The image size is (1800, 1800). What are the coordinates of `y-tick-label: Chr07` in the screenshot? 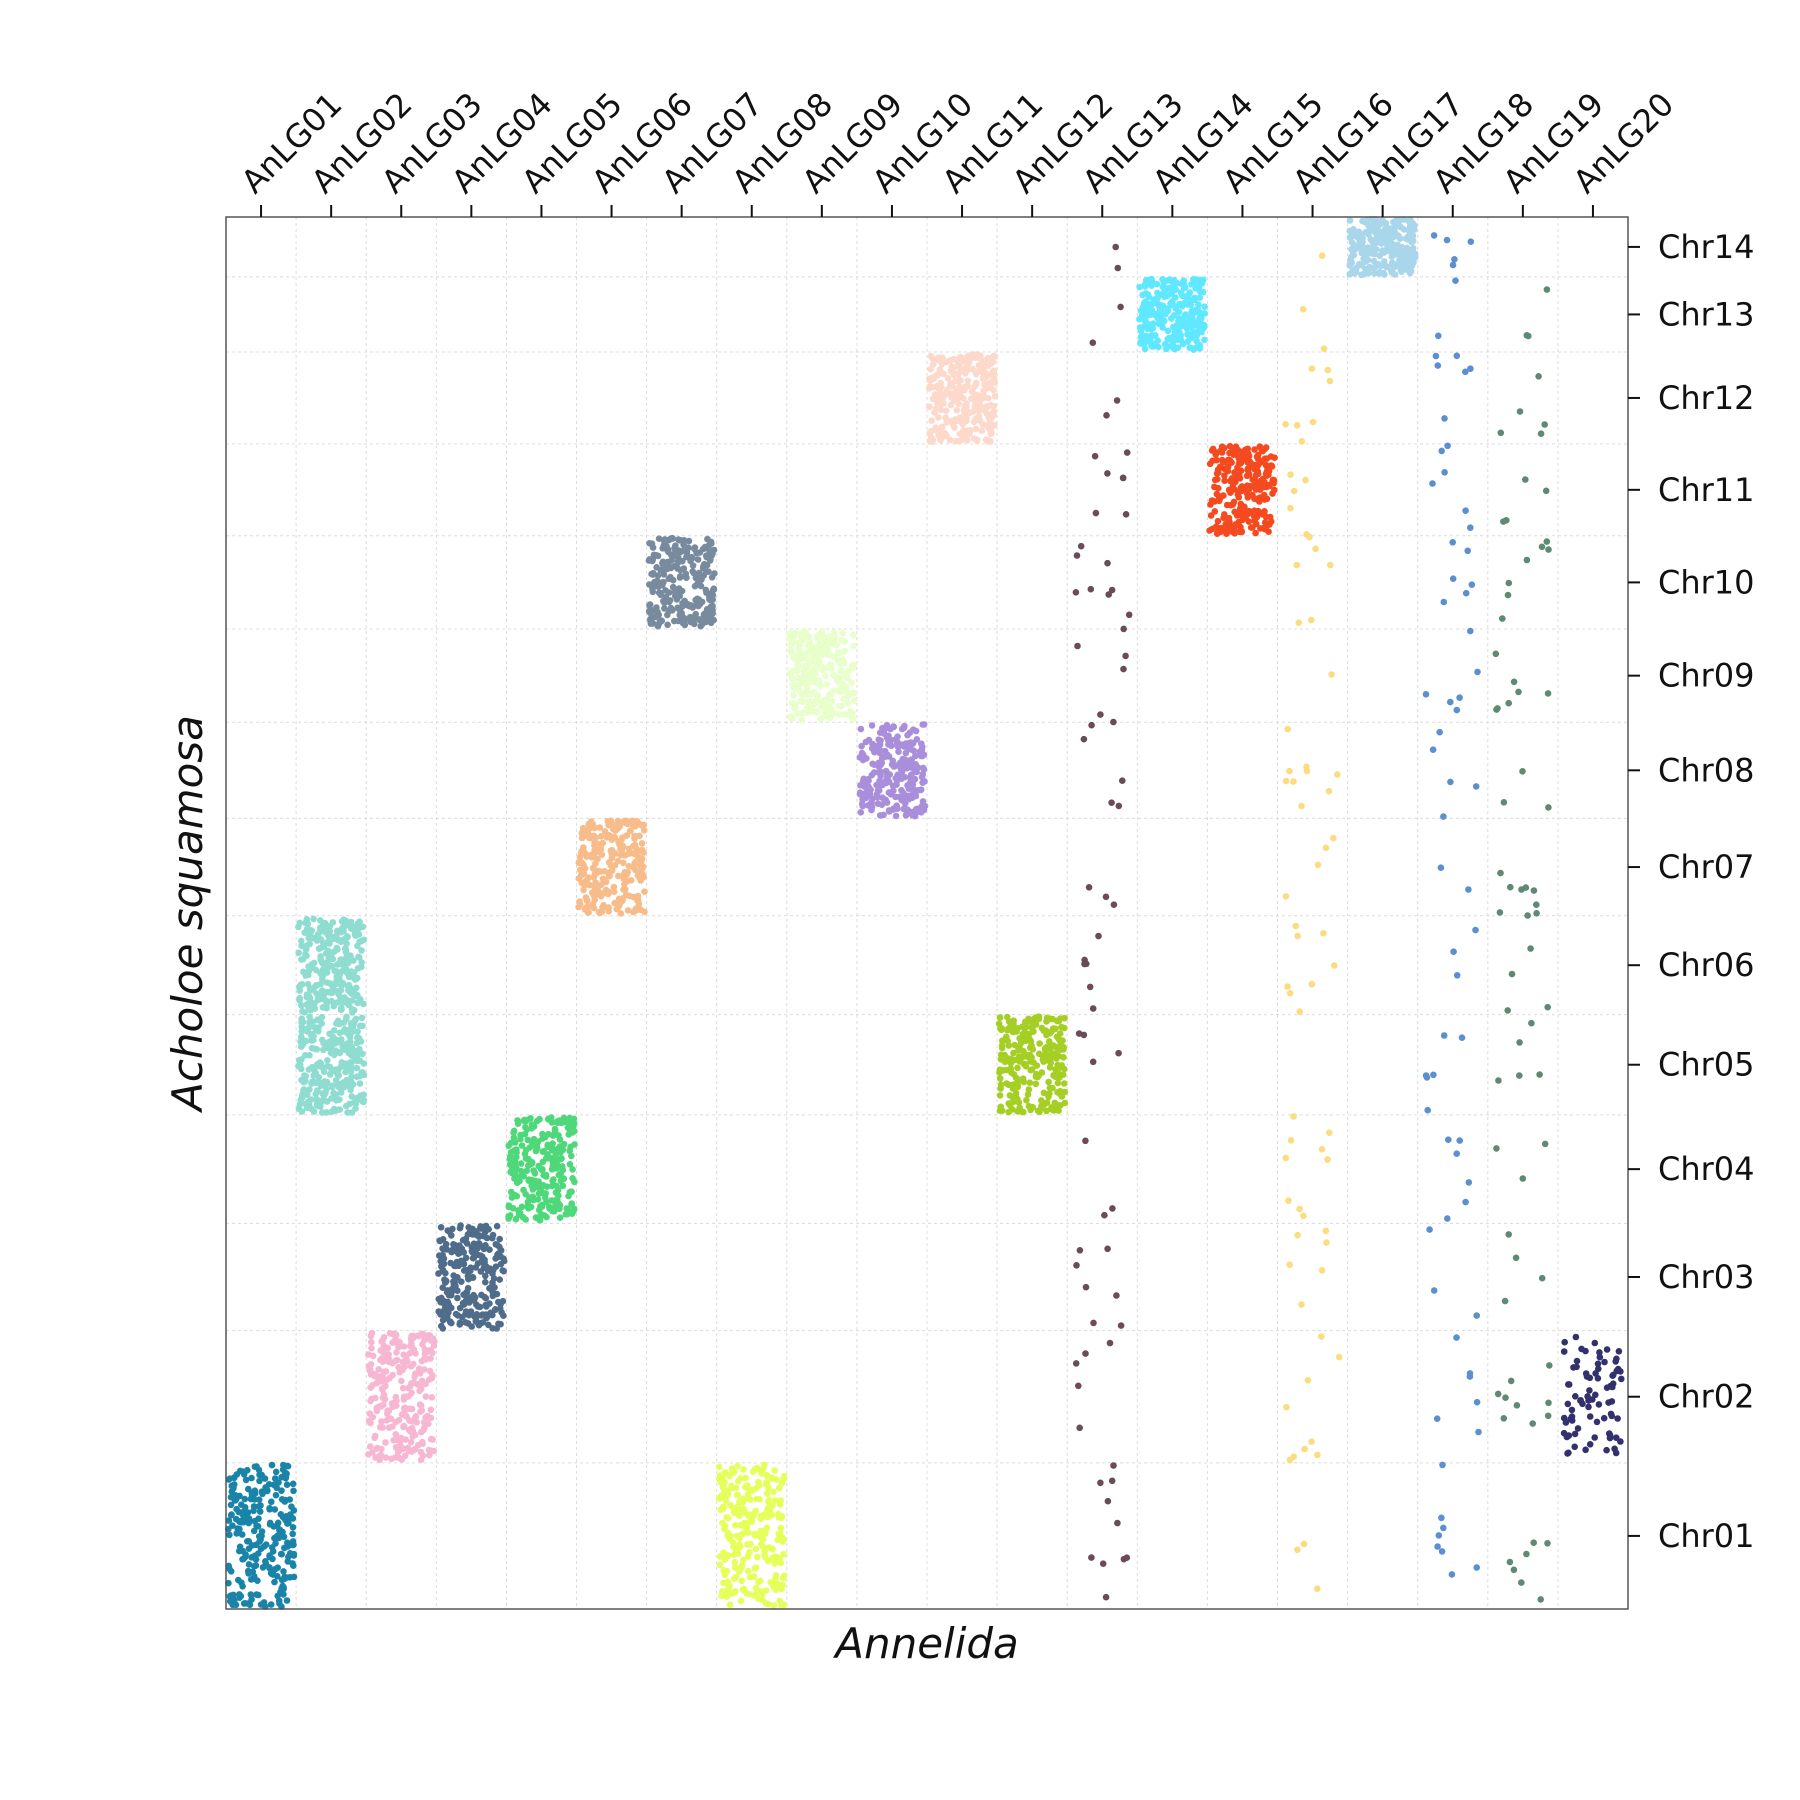 It's located at (1706, 867).